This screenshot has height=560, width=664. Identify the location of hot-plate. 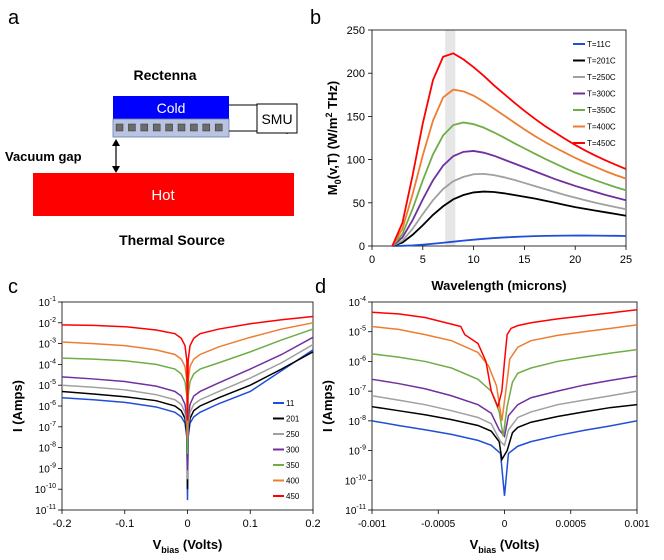
(163, 194).